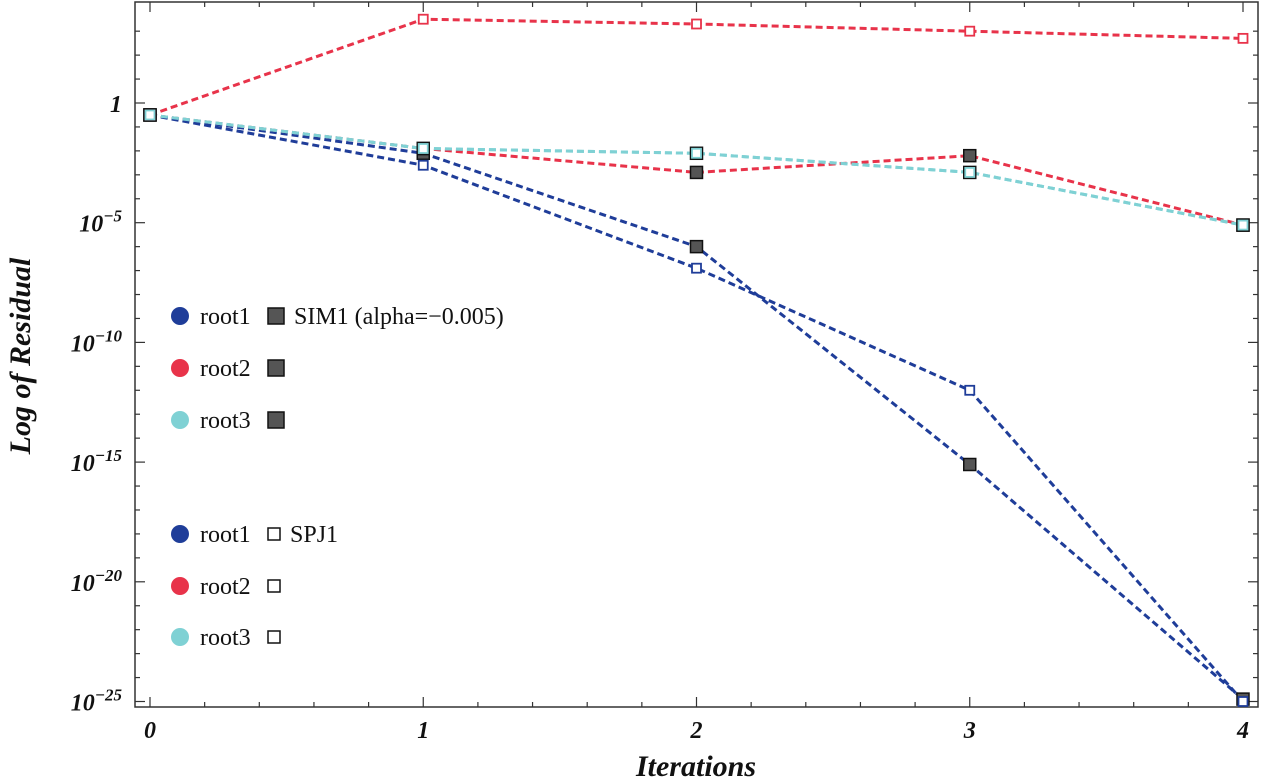 Image resolution: width=1271 pixels, height=780 pixels. Describe the element at coordinates (97, 581) in the screenshot. I see `y-tick-label: 10−20` at that location.